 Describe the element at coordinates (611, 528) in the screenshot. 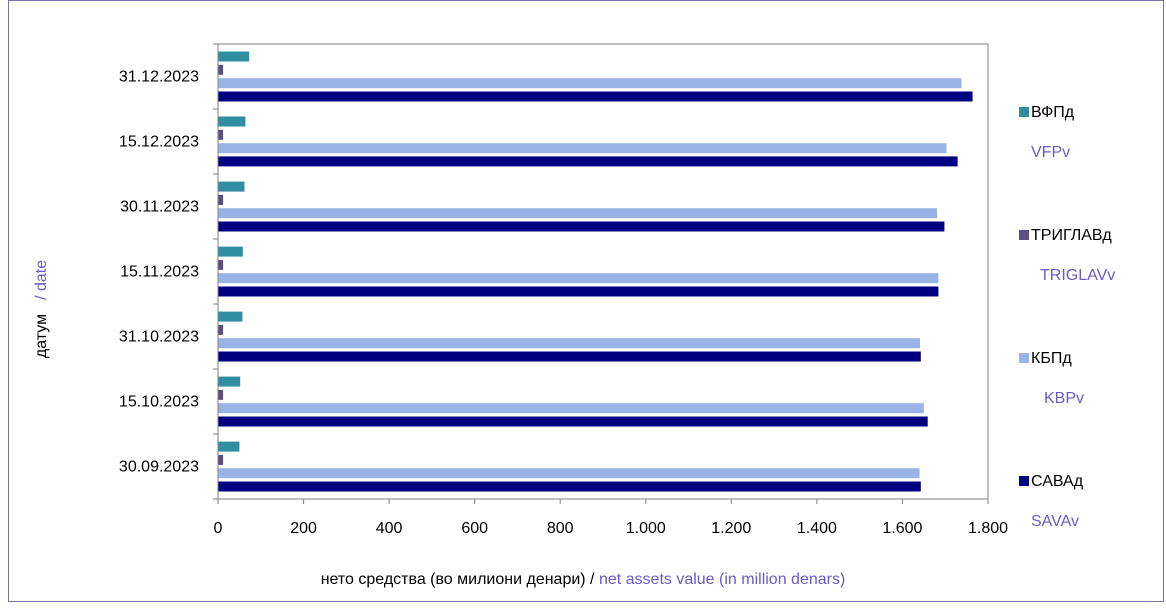

I see `x-tick-labels: 0 200 400 600 800 1.000 1.200 1.400 1.600 1.800` at that location.